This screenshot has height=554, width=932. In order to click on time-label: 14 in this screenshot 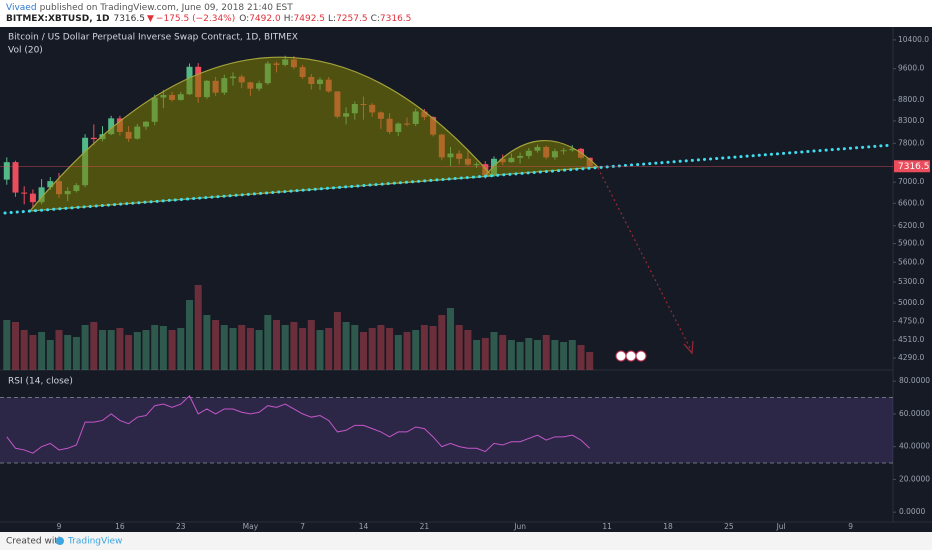, I will do `click(364, 526)`.